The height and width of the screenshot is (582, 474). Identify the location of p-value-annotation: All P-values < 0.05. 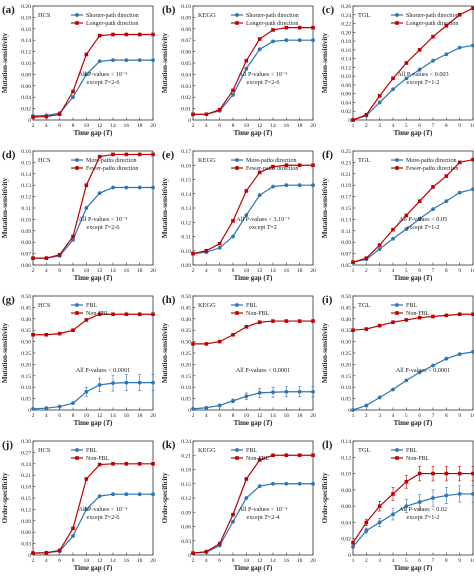
(423, 219).